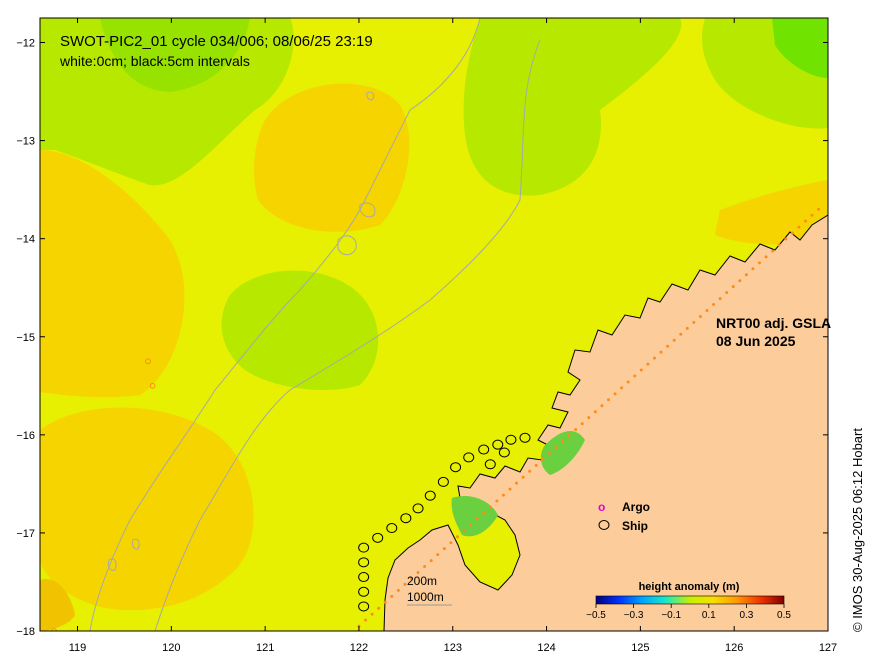  What do you see at coordinates (370, 96) in the screenshot?
I see `reef-shoal-c` at bounding box center [370, 96].